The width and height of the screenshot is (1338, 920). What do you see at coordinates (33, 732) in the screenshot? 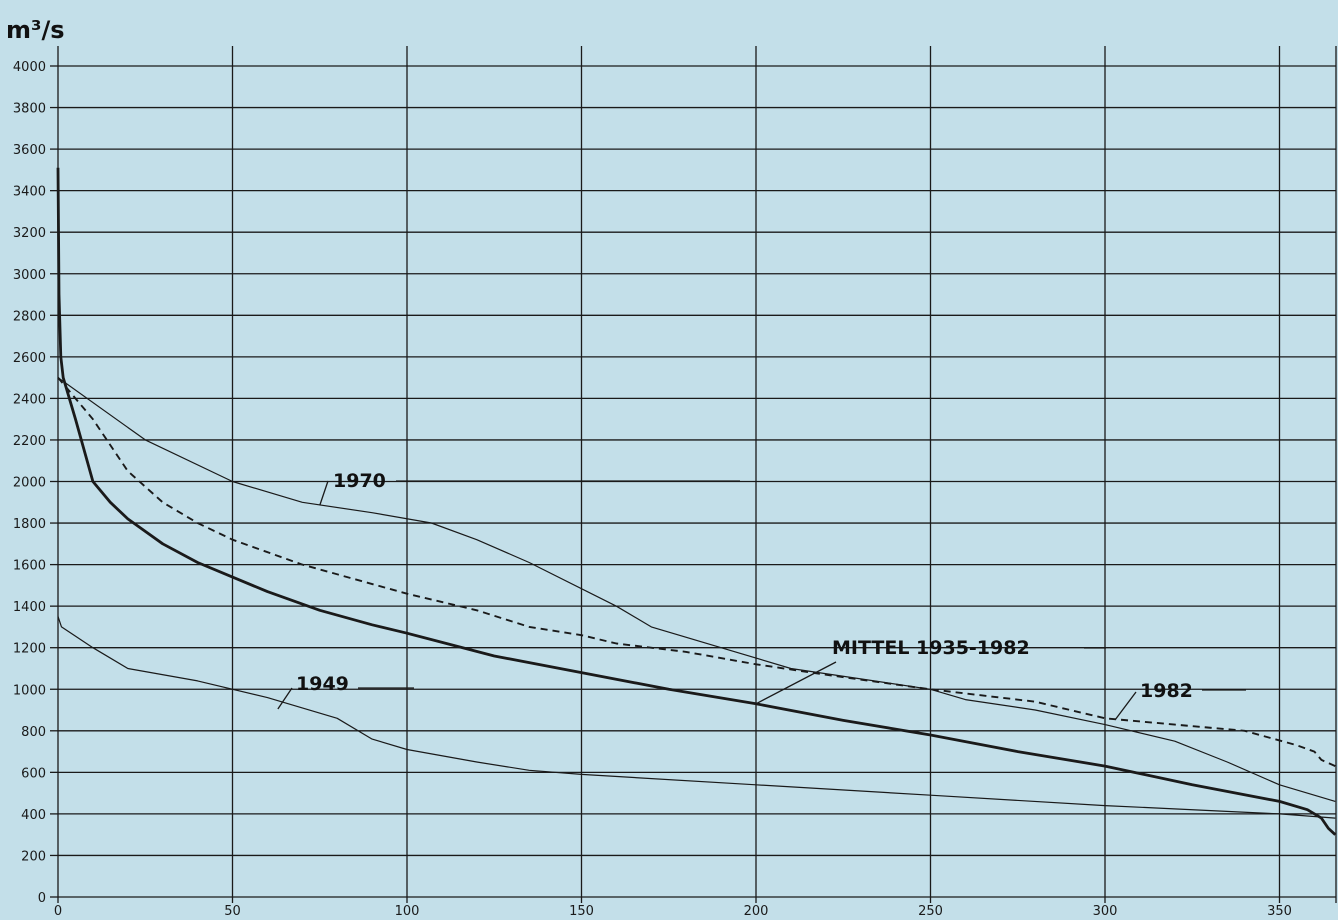
I see `y-tick-label: 800` at bounding box center [33, 732].